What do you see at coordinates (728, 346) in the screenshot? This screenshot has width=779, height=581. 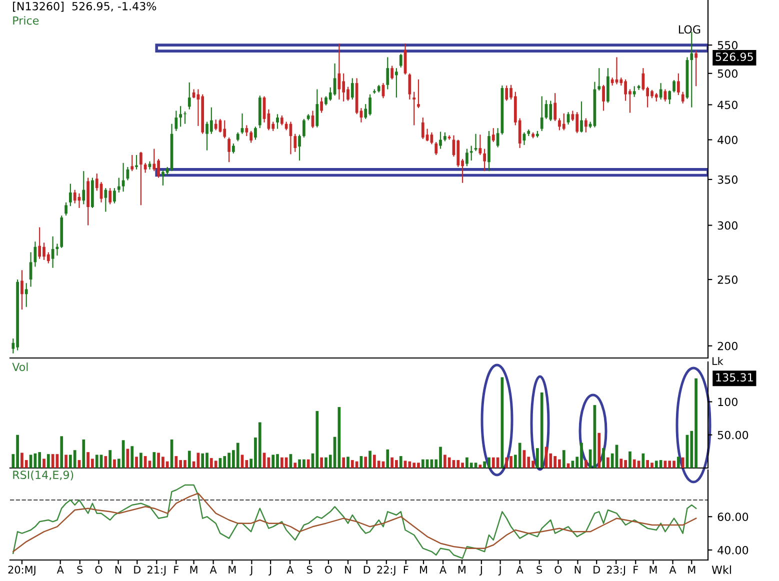 I see `y-tick-label: 200` at bounding box center [728, 346].